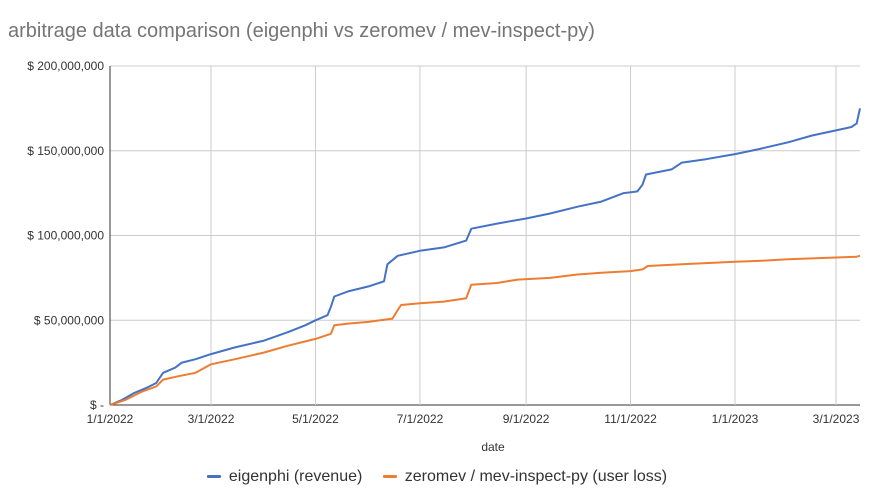 The width and height of the screenshot is (874, 492). I want to click on y-tick-label: $ 100,000,000, so click(65, 236).